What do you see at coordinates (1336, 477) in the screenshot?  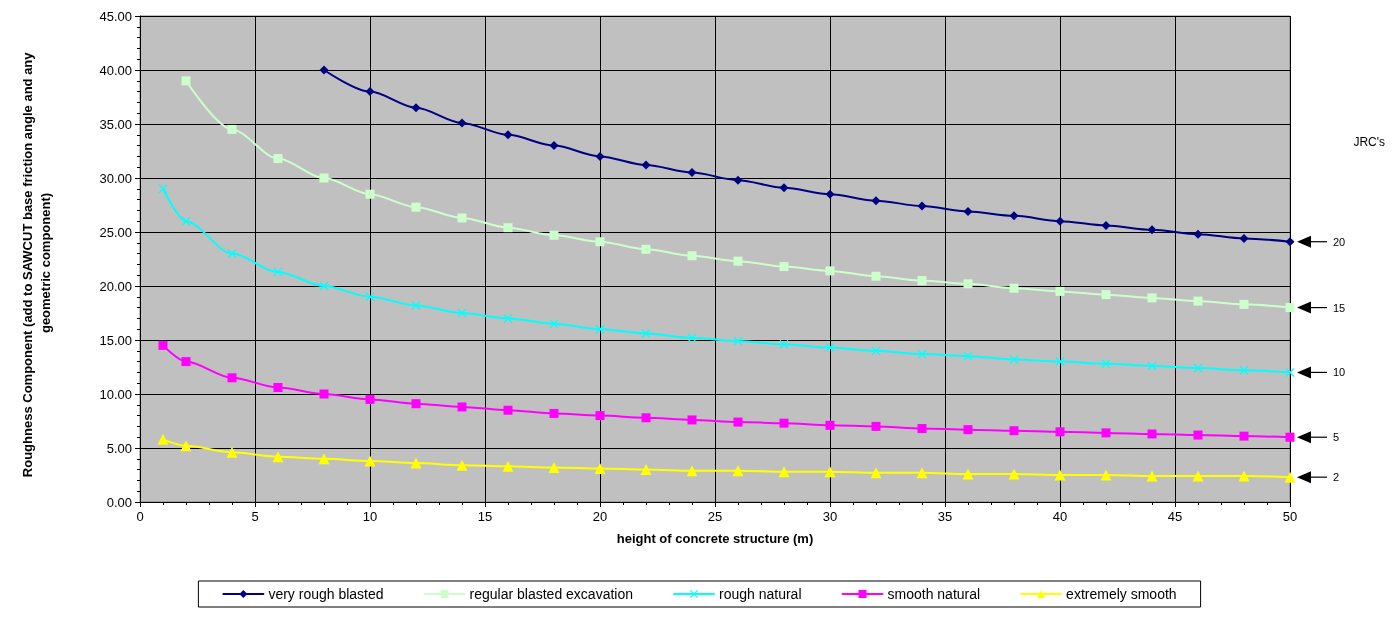 I see `text: 2` at bounding box center [1336, 477].